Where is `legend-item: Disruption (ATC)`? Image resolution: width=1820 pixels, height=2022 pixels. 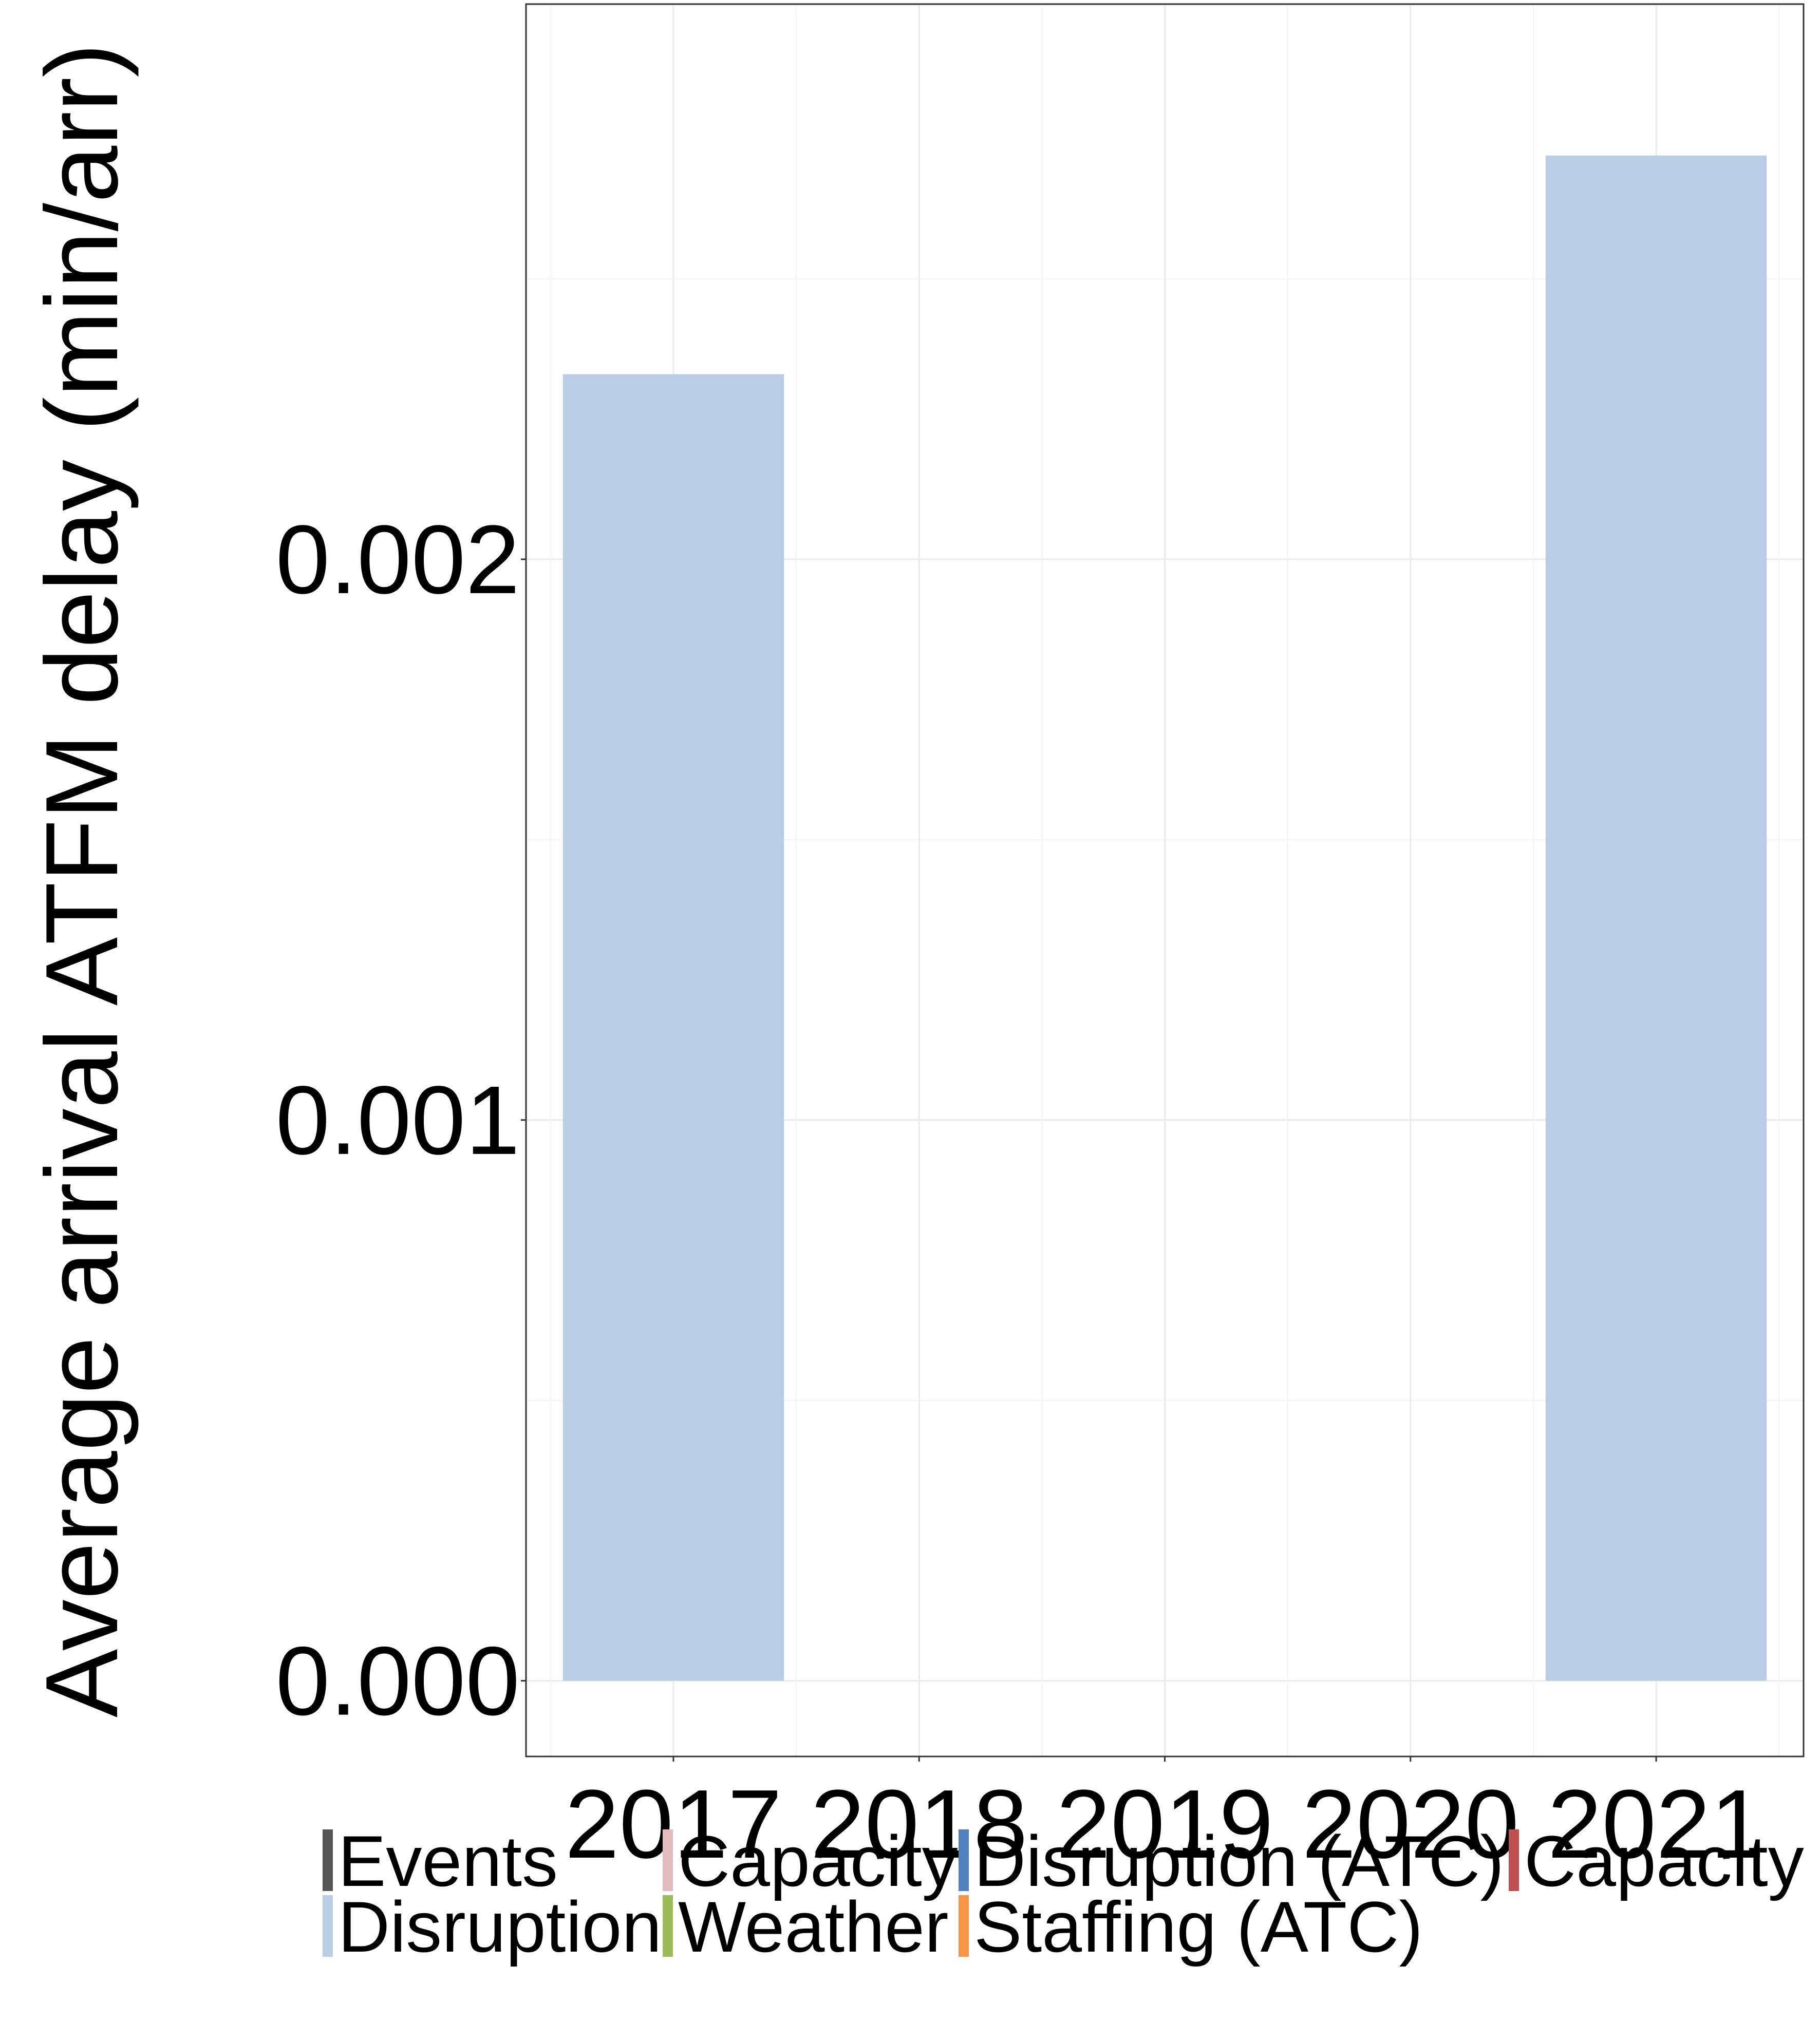
legend-item: Disruption (ATC) is located at coordinates (1231, 1861).